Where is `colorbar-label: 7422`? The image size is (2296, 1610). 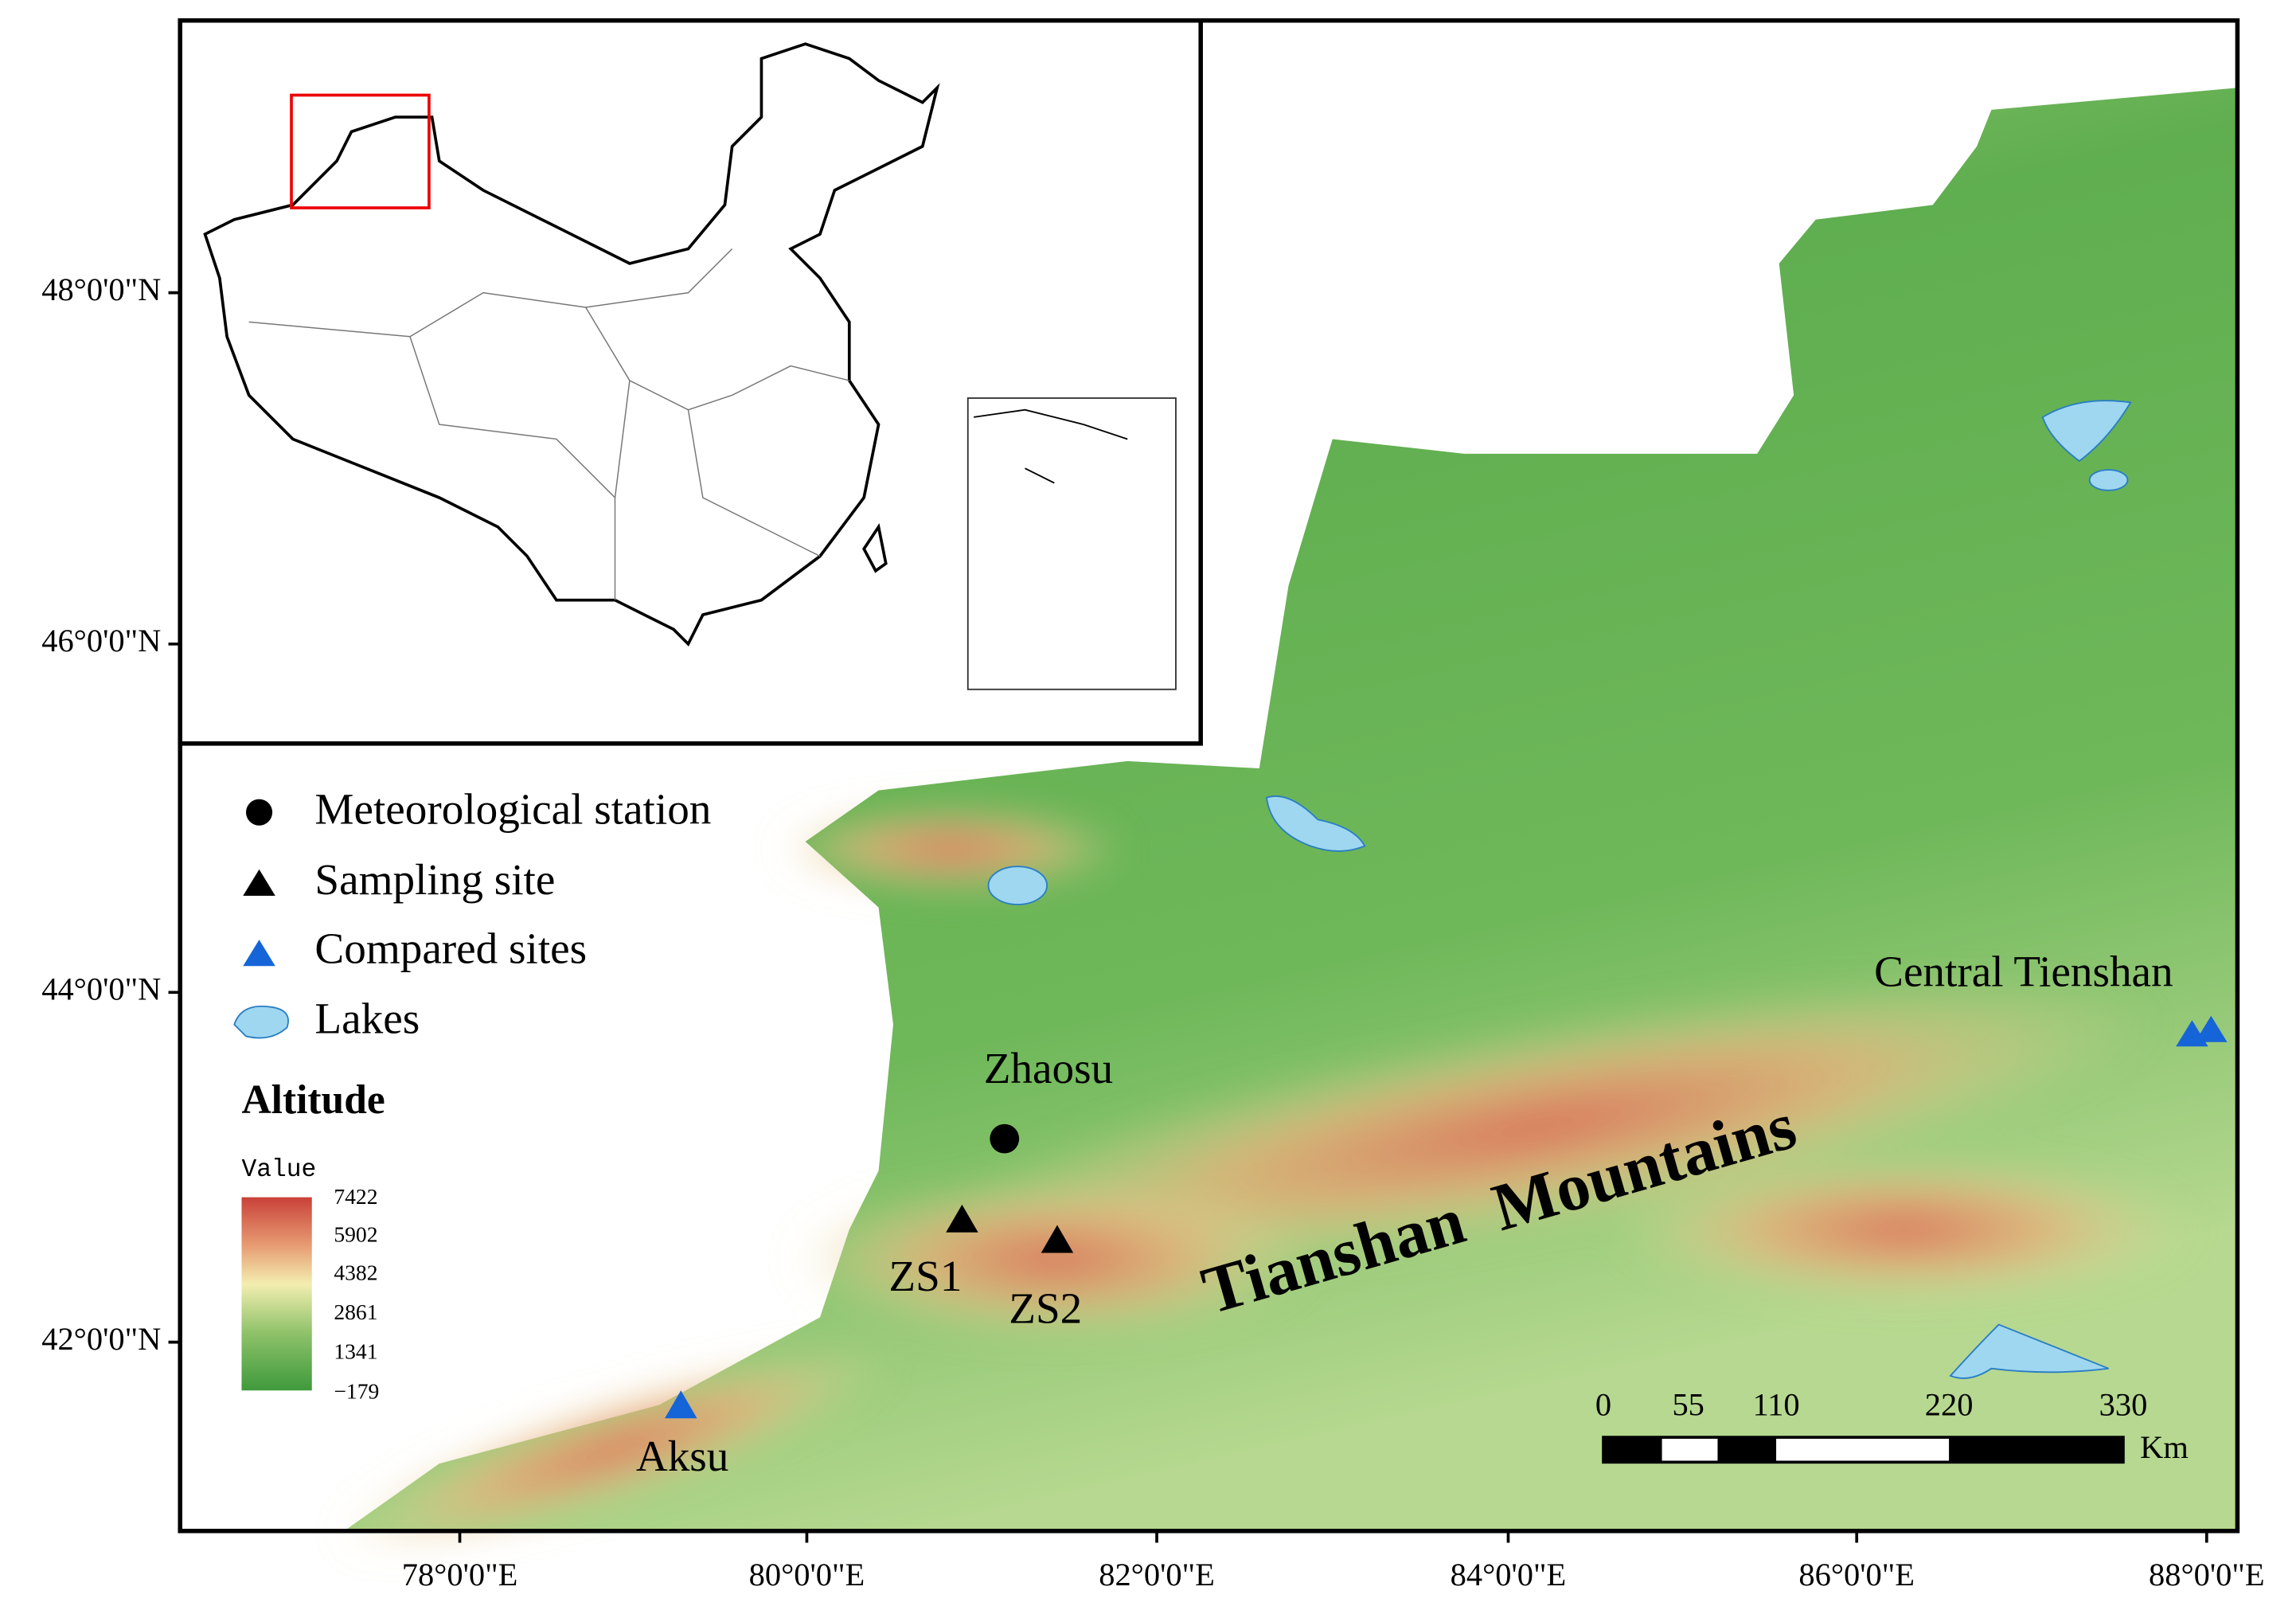 colorbar-label: 7422 is located at coordinates (355, 1196).